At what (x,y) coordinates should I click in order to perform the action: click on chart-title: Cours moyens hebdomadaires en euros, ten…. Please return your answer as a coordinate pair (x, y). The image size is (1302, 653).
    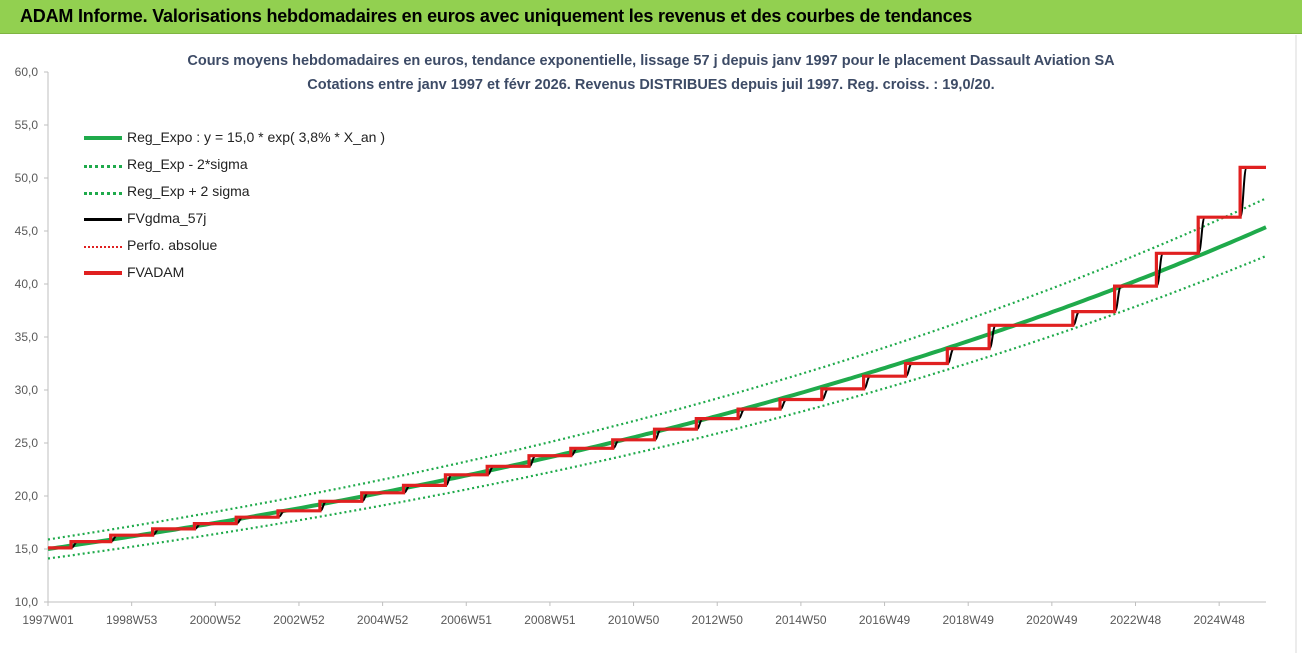
    Looking at the image, I should click on (651, 61).